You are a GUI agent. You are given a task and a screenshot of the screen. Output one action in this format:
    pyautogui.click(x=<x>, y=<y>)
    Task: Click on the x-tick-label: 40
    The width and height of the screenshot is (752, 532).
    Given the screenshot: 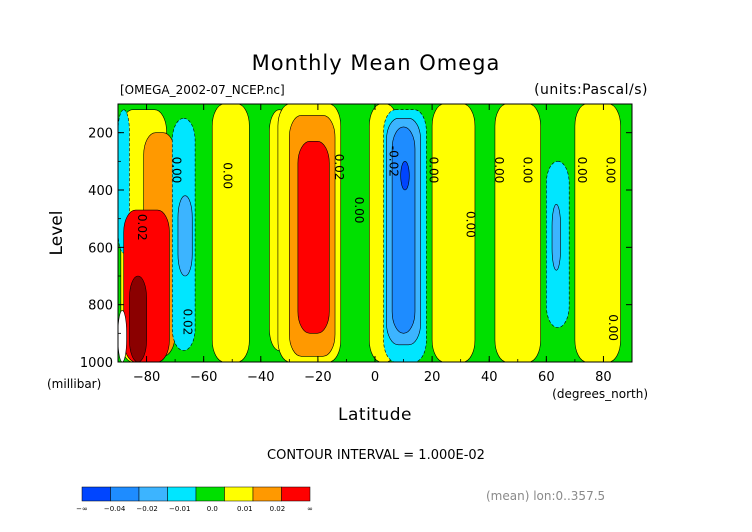 What is the action you would take?
    pyautogui.click(x=489, y=377)
    